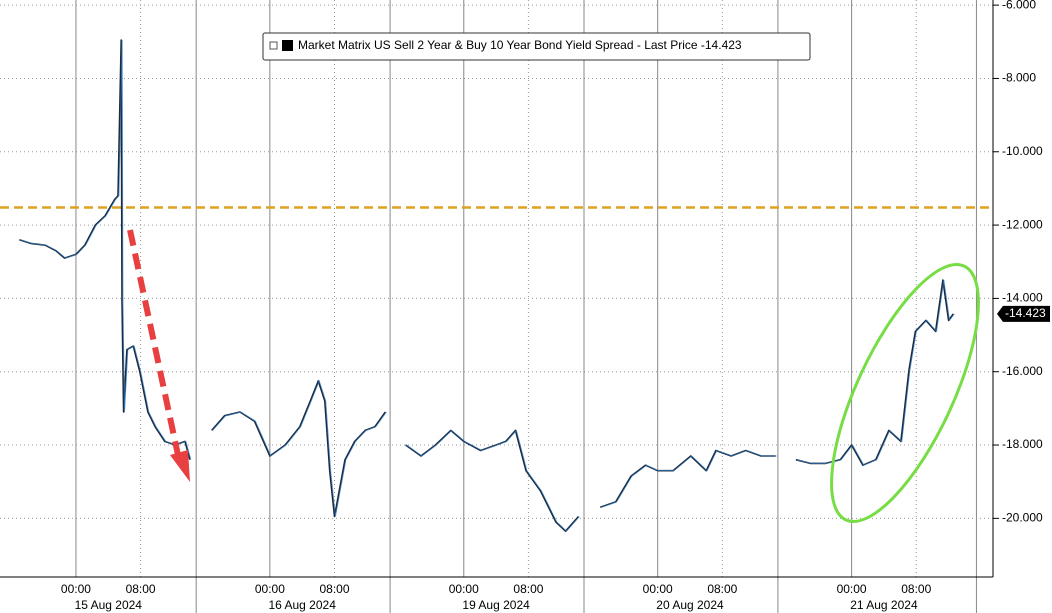 This screenshot has width=1052, height=613. What do you see at coordinates (1019, 5) in the screenshot?
I see `y-tick-label: -6.000` at bounding box center [1019, 5].